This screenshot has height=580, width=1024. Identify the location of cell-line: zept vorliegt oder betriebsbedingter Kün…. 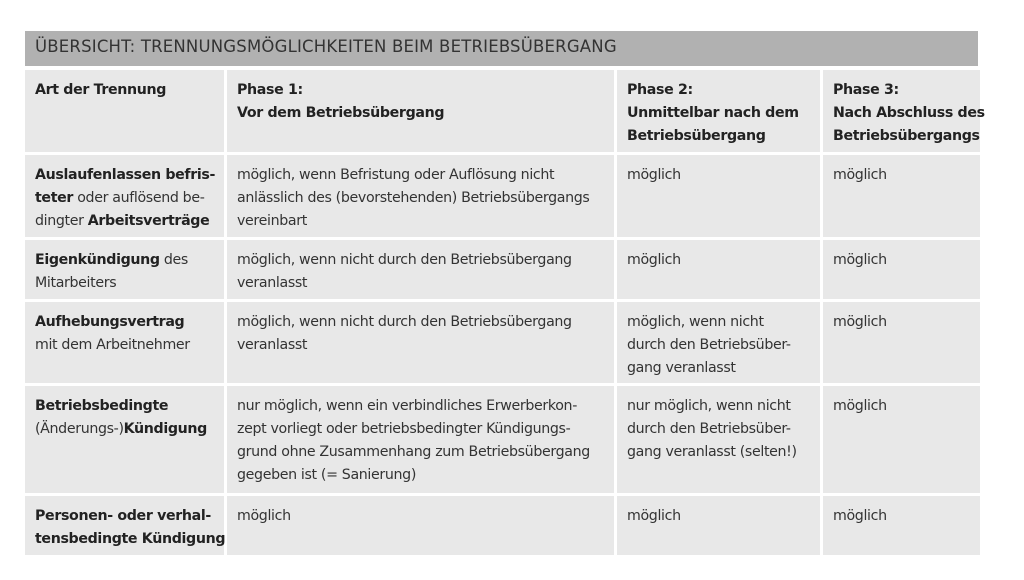
(421, 429).